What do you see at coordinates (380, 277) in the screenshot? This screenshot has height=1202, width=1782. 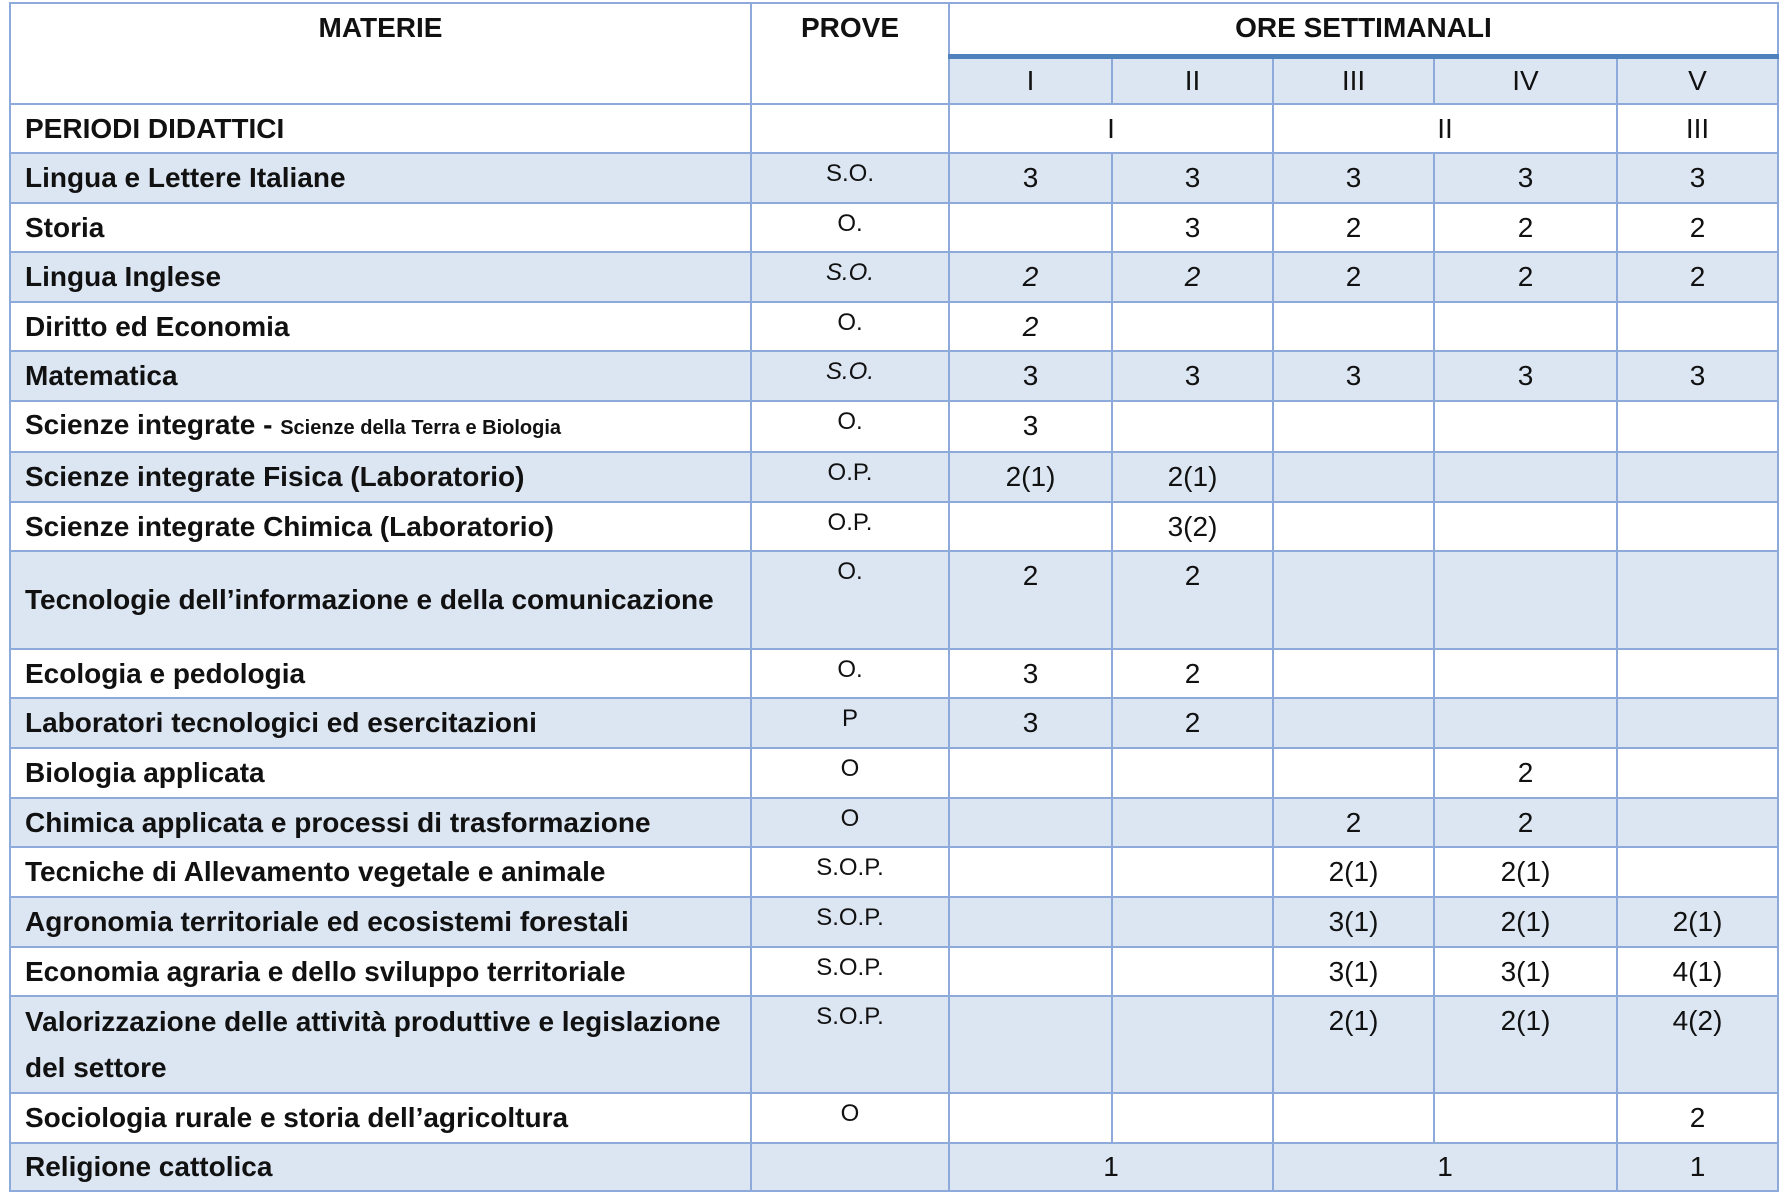 I see `subject-cell: Lingua Inglese` at bounding box center [380, 277].